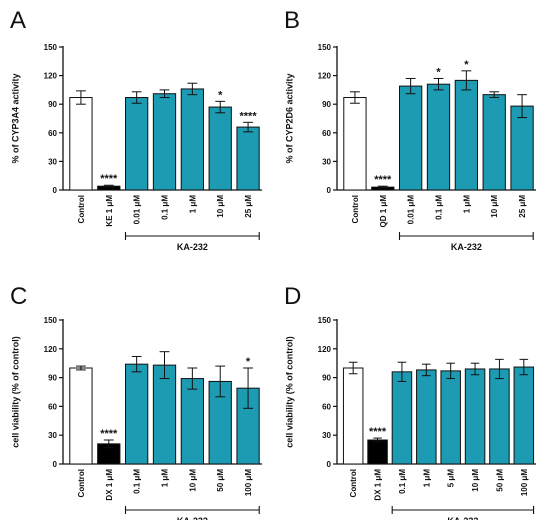 This screenshot has width=550, height=520. Describe the element at coordinates (451, 478) in the screenshot. I see `x-category-label: 5 μM` at that location.